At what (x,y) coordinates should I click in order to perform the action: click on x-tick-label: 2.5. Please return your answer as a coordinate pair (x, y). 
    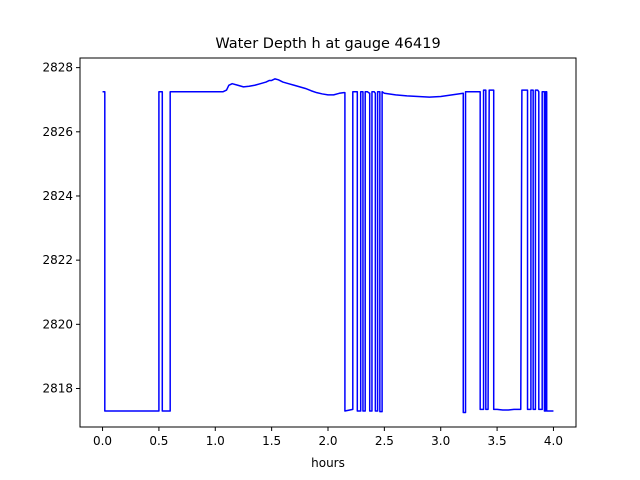
    Looking at the image, I should click on (384, 441).